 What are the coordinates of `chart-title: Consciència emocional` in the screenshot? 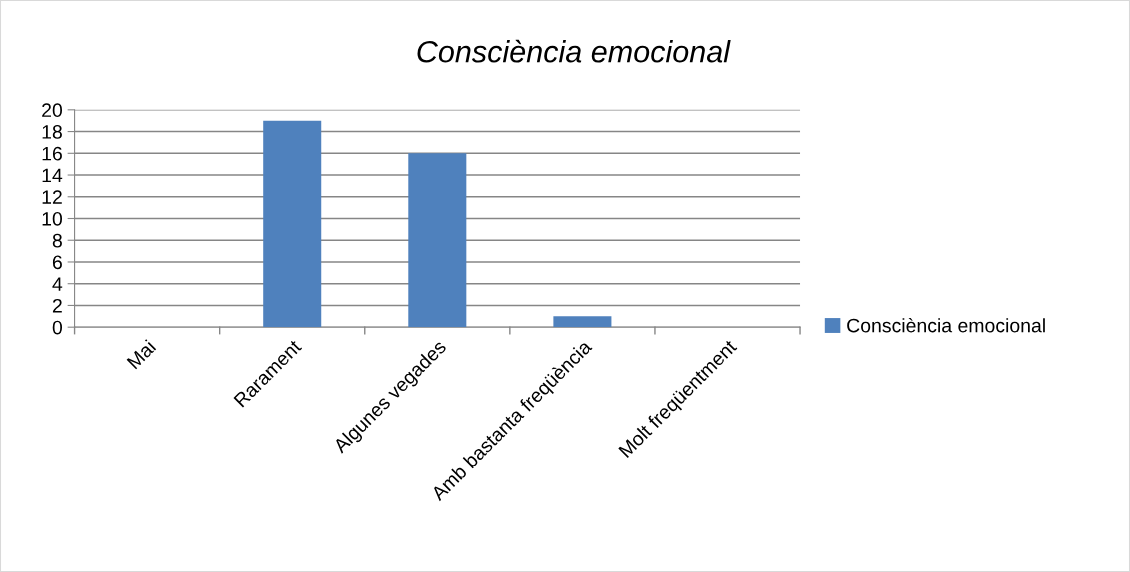 It's located at (574, 51).